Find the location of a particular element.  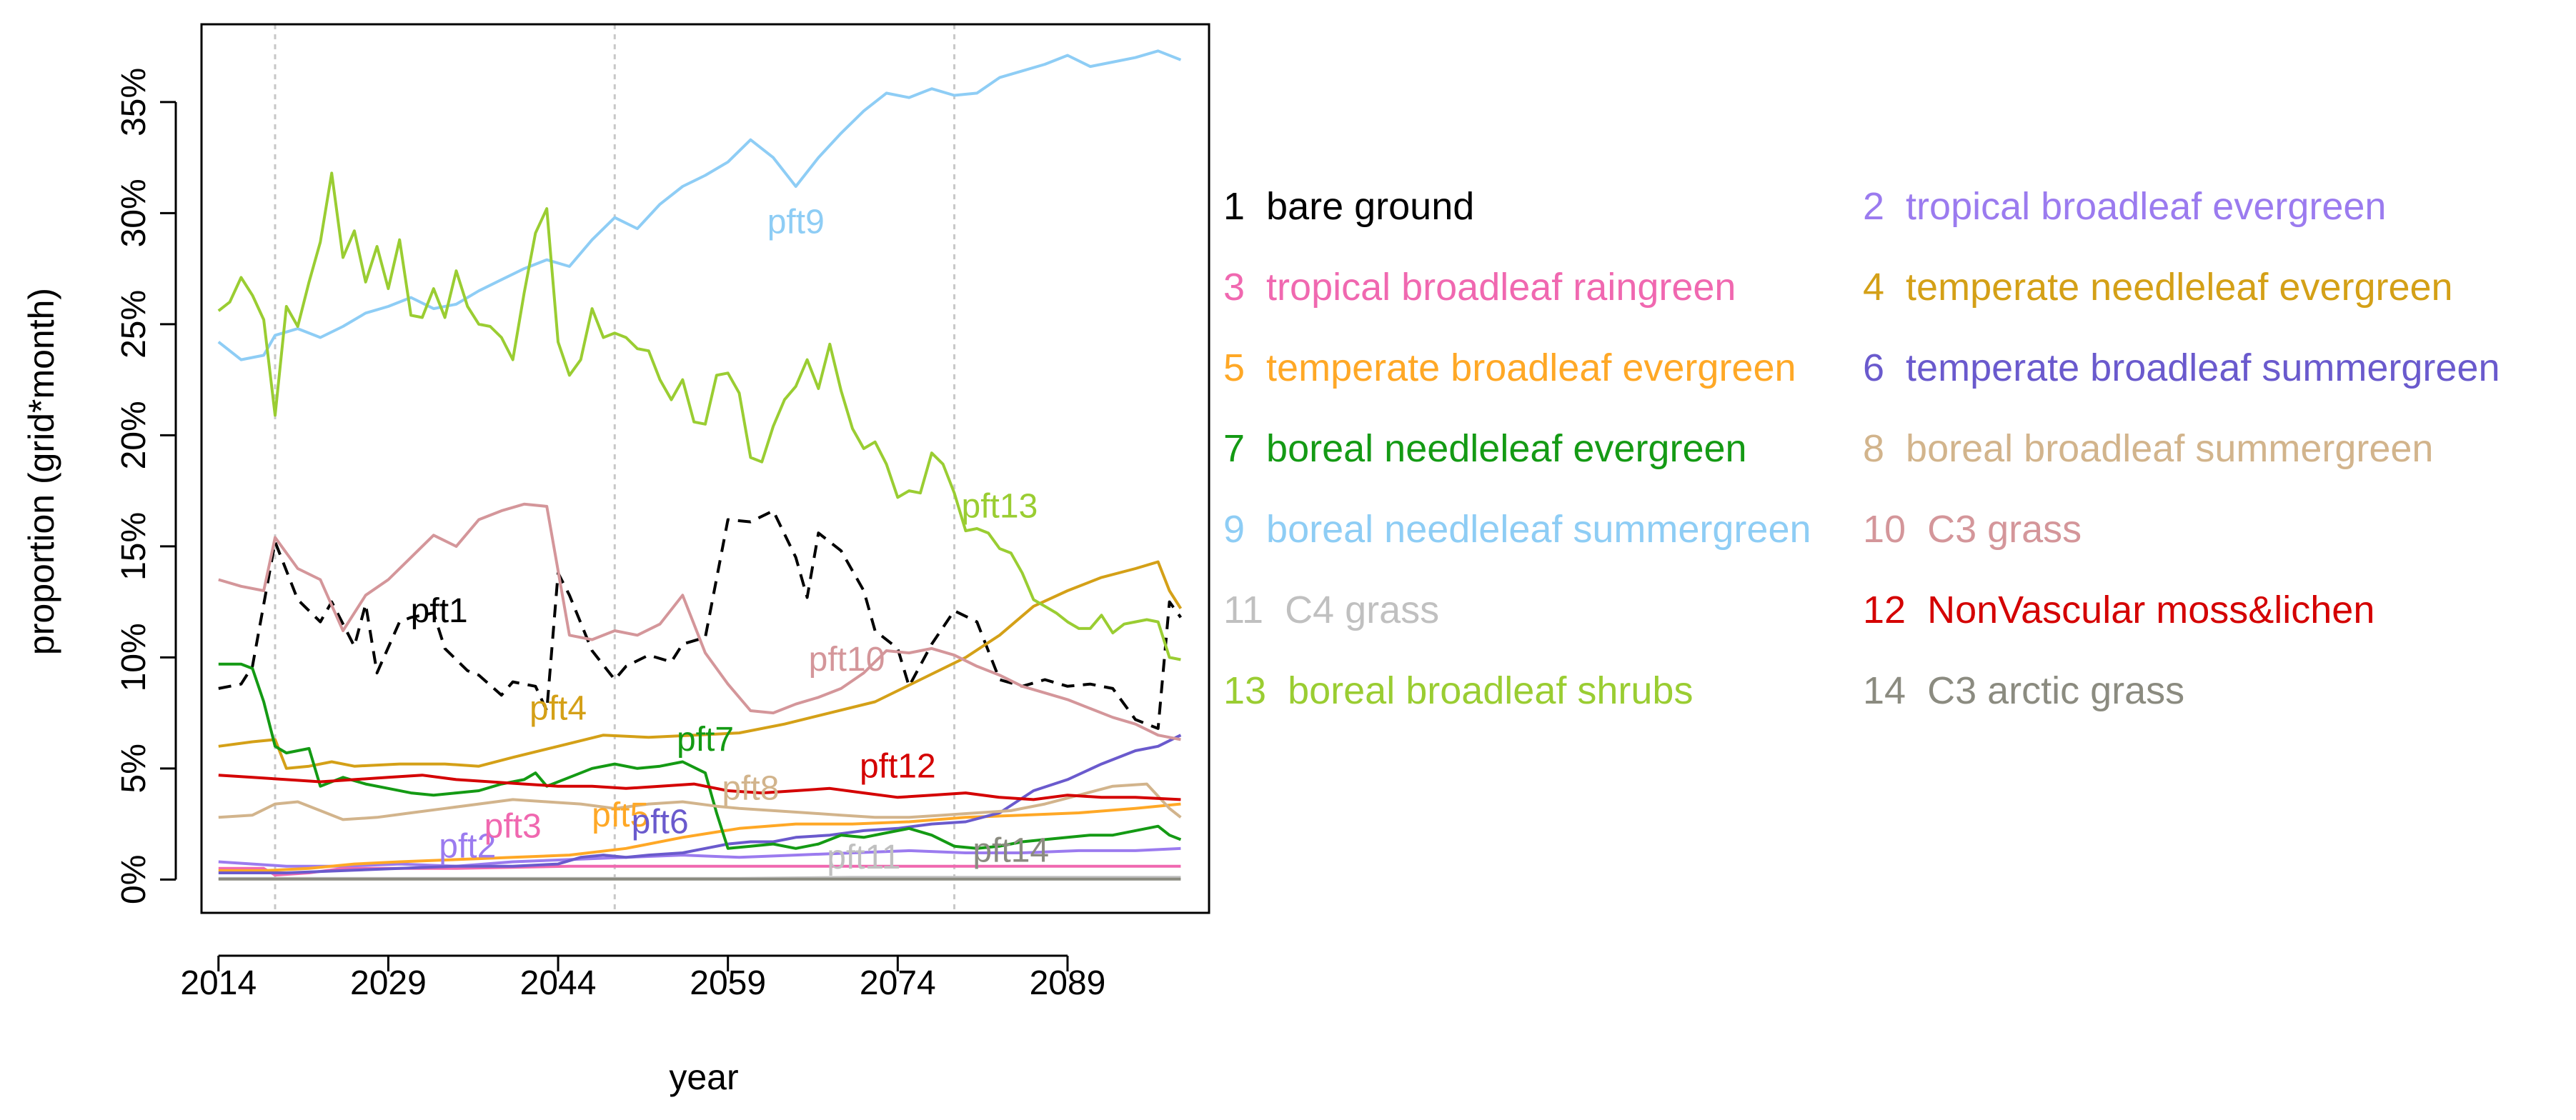

x-axis-label: year is located at coordinates (703, 1077).